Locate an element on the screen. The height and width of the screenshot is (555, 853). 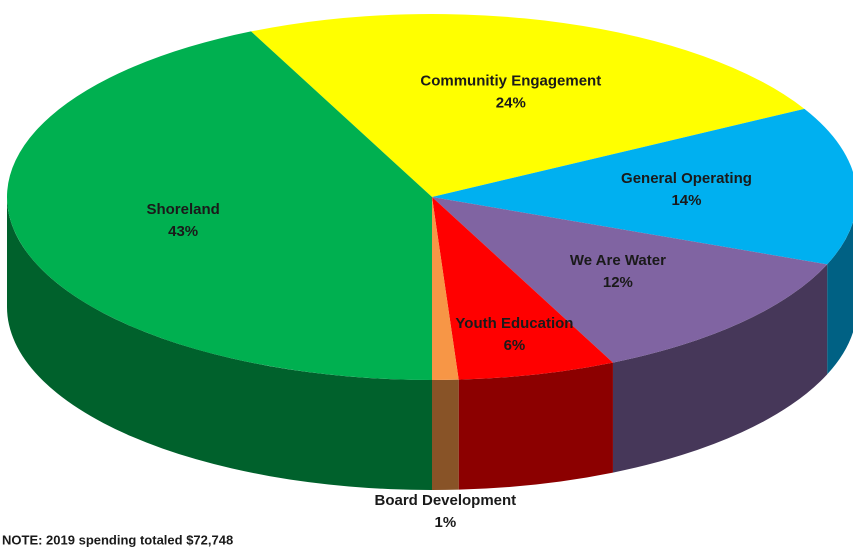
slice-value-label: 6% is located at coordinates (515, 345).